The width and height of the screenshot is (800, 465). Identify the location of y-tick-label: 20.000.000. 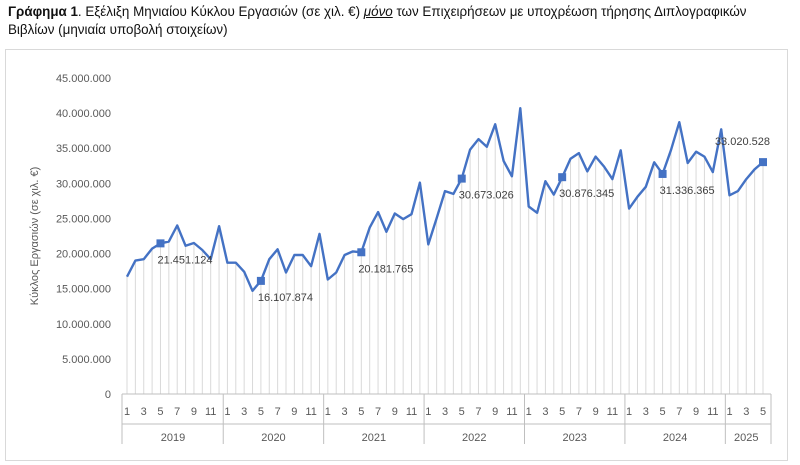
(83, 255).